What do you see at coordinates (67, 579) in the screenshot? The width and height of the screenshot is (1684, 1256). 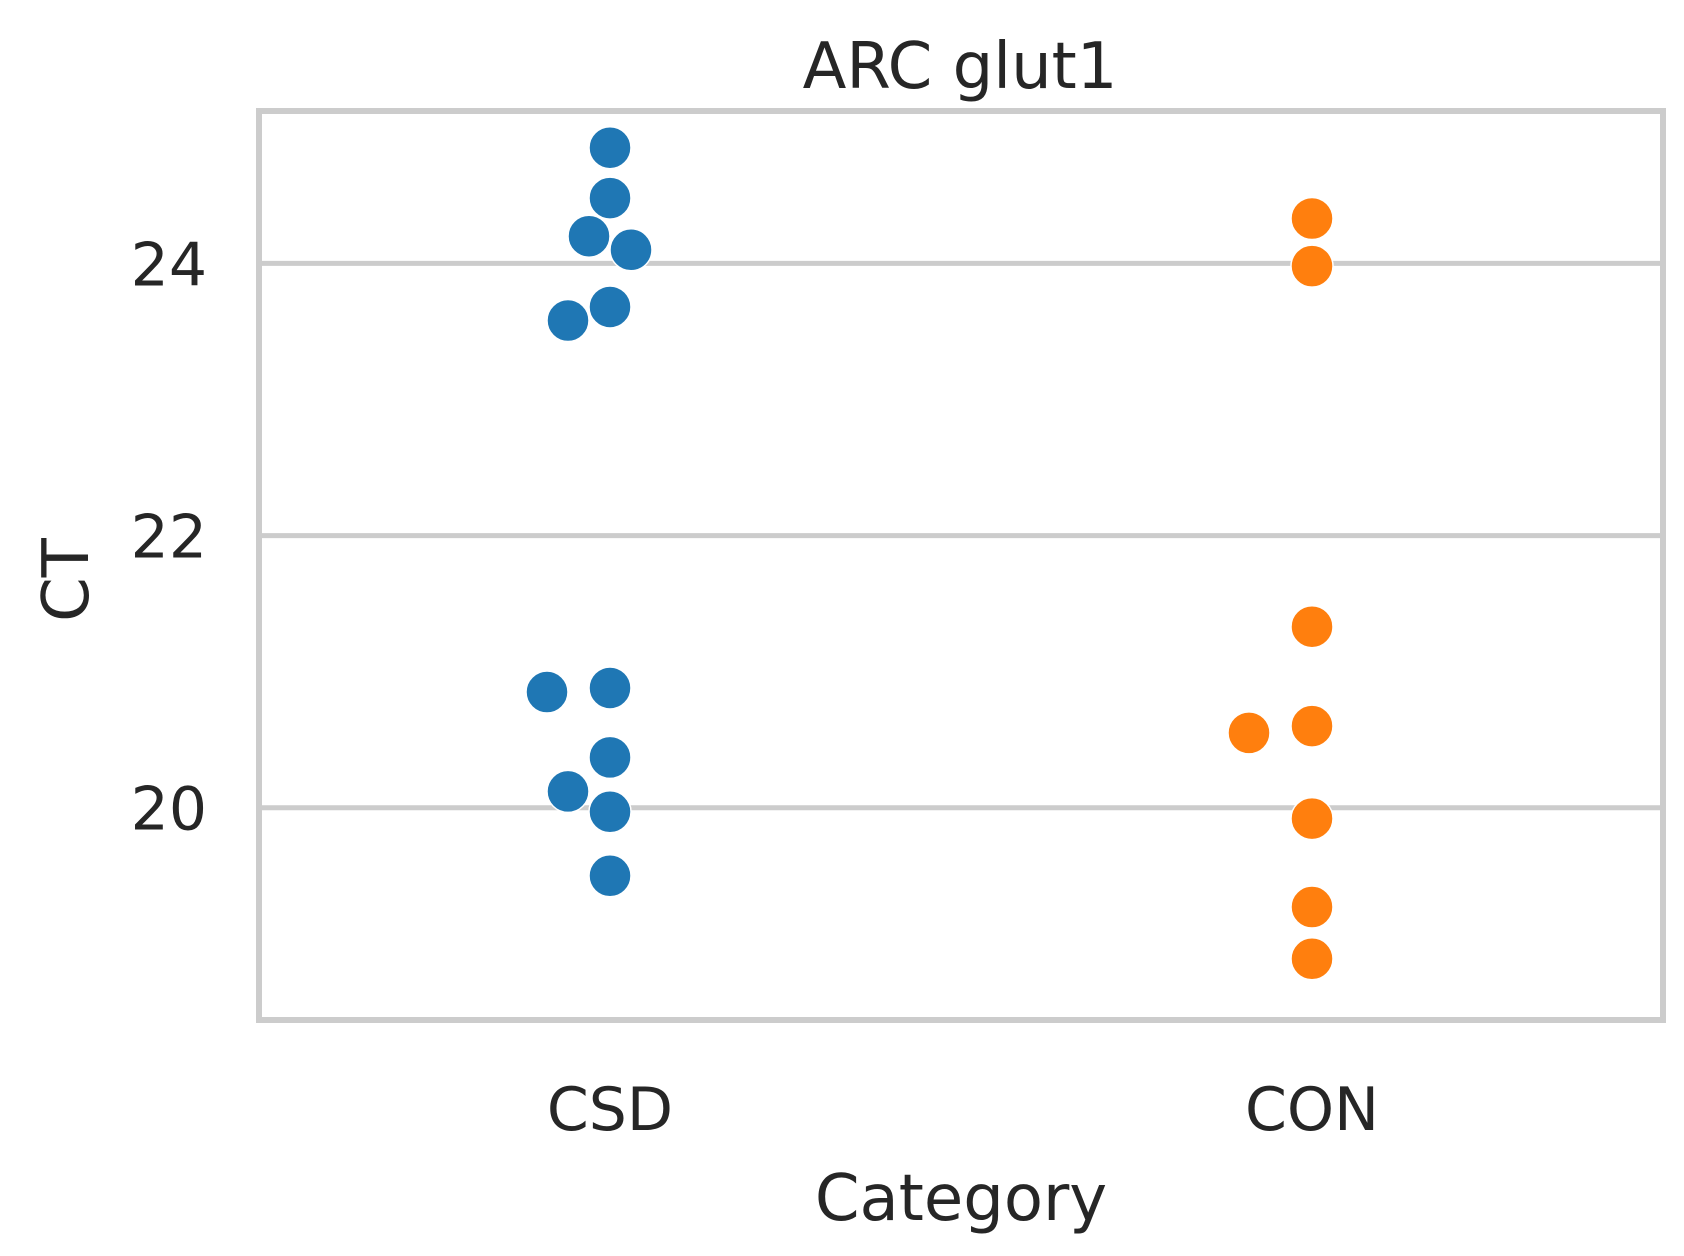 I see `y-axis-label: CT` at bounding box center [67, 579].